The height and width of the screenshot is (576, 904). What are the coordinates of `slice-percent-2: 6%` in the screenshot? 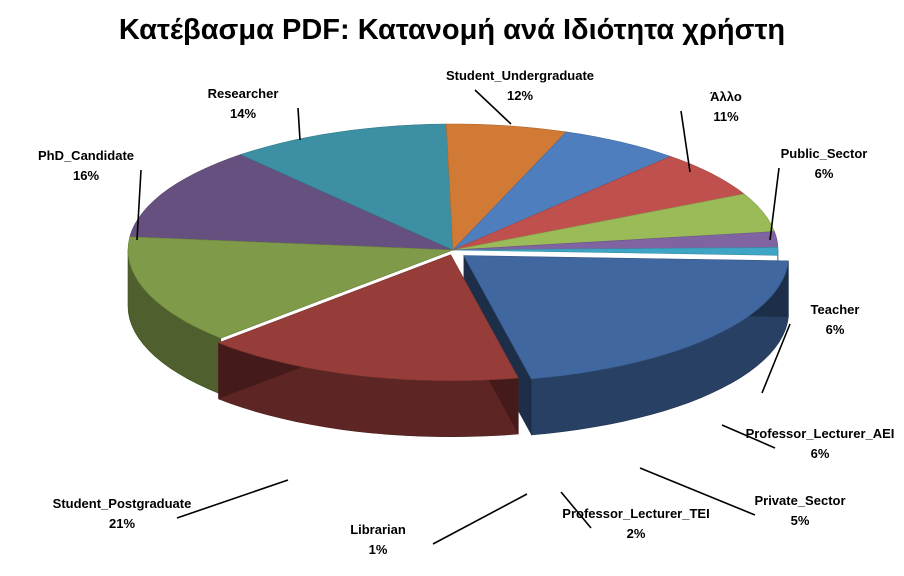 It's located at (824, 173).